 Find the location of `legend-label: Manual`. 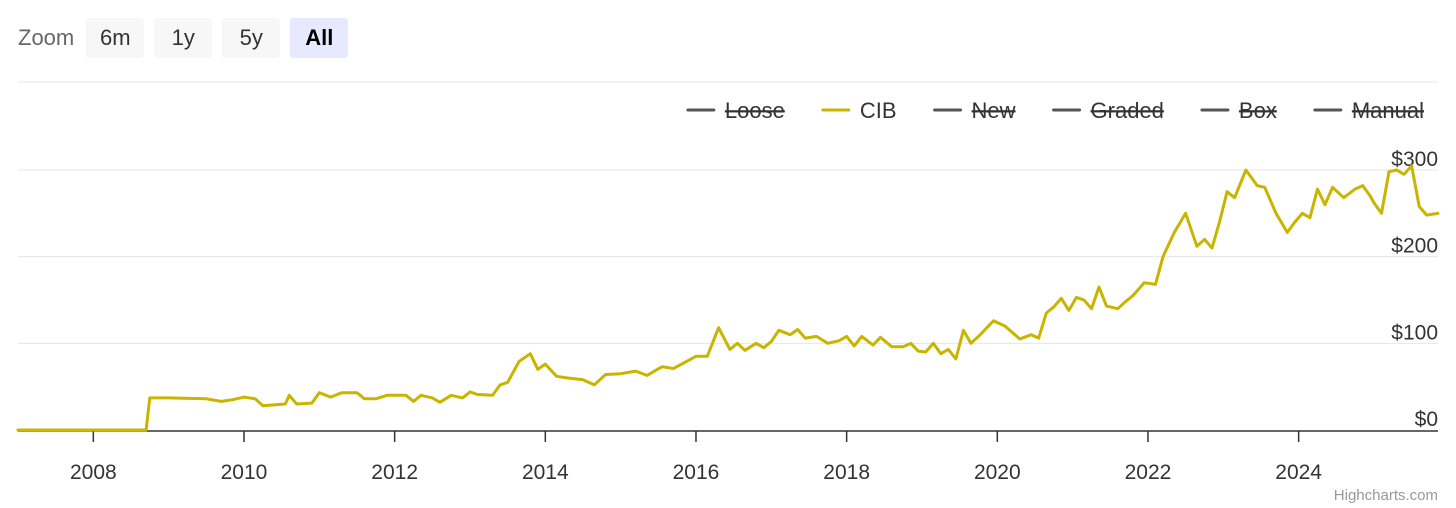

legend-label: Manual is located at coordinates (1388, 110).